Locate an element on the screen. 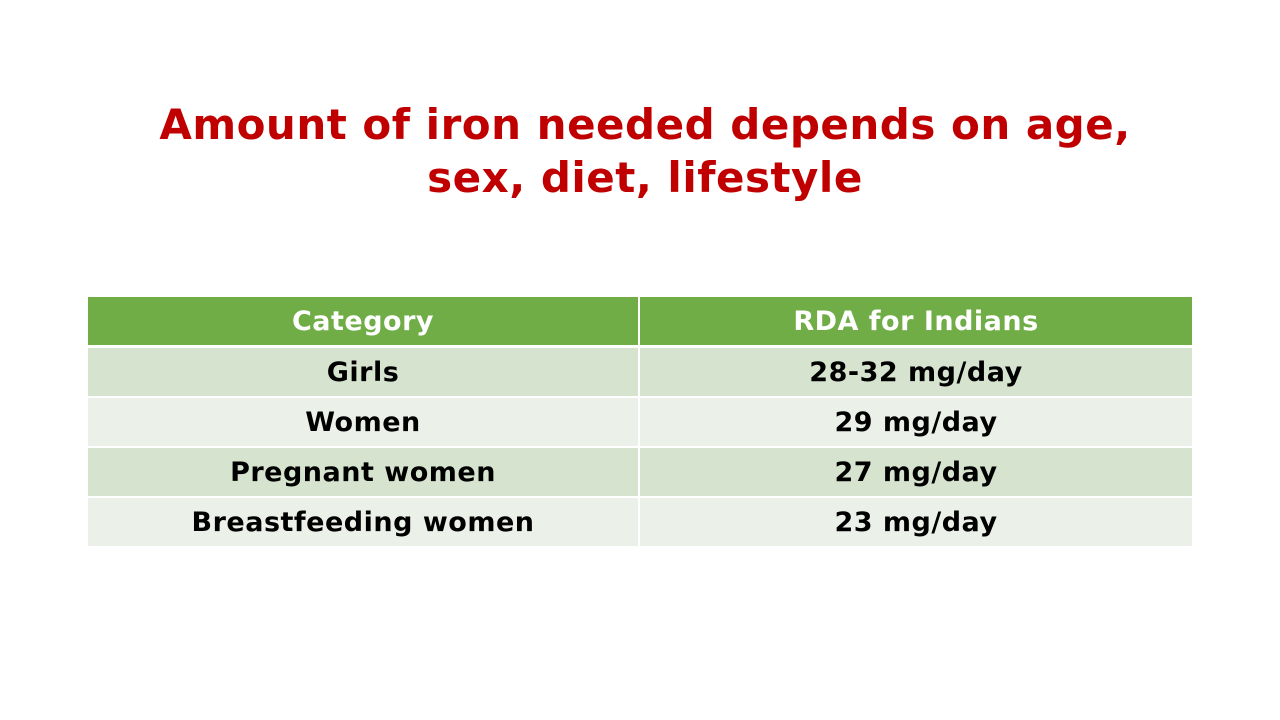 Image resolution: width=1280 pixels, height=720 pixels. header-category: Category is located at coordinates (363, 321).